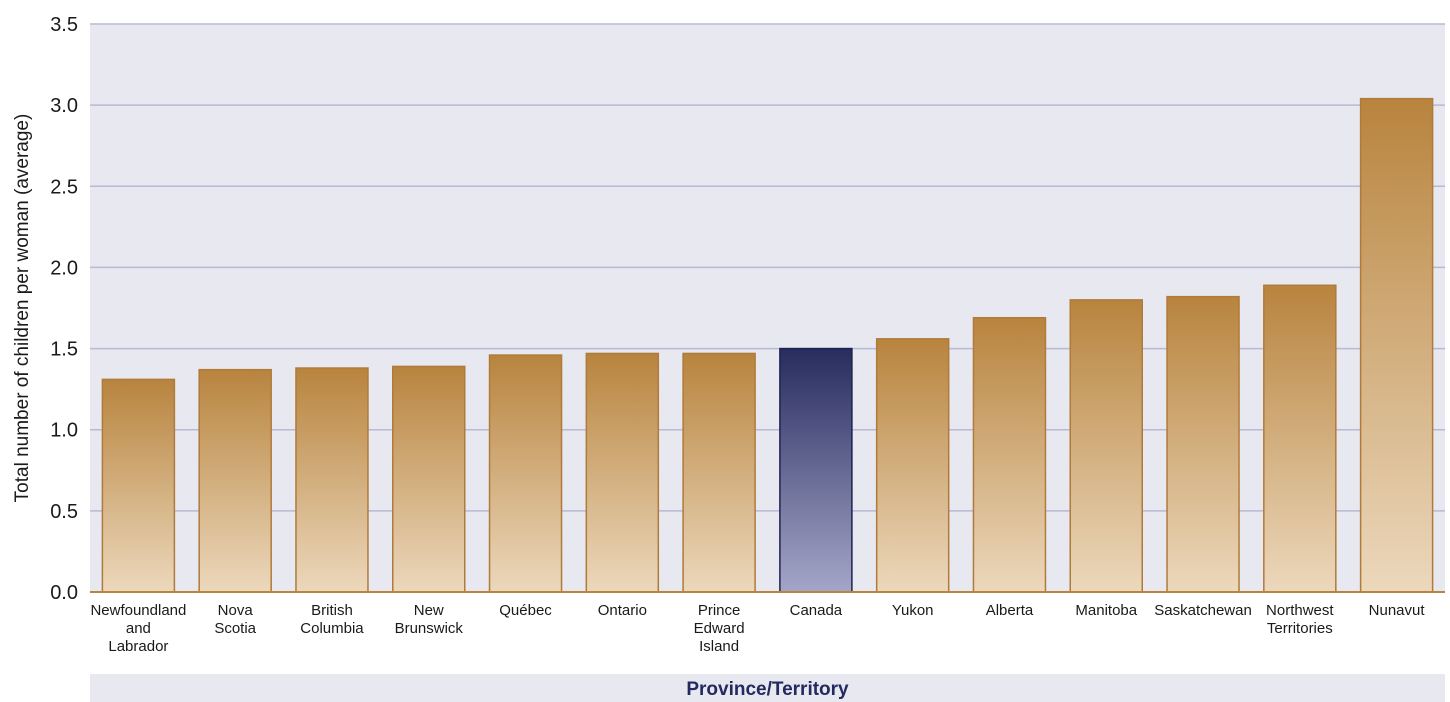 This screenshot has width=1450, height=702. What do you see at coordinates (64, 350) in the screenshot?
I see `y-tick-label: 1.5` at bounding box center [64, 350].